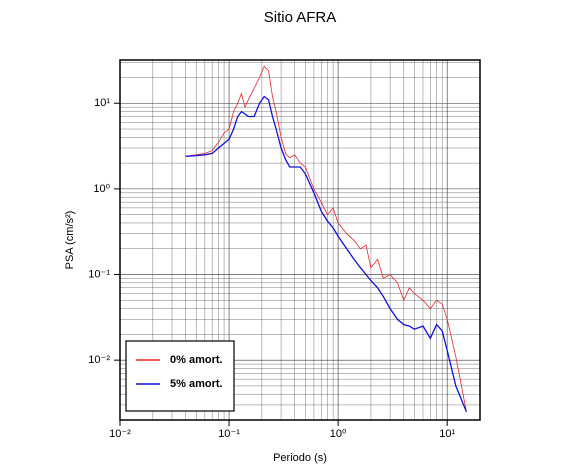 This screenshot has height=475, width=586. I want to click on x-tick-label: 10¹, so click(447, 434).